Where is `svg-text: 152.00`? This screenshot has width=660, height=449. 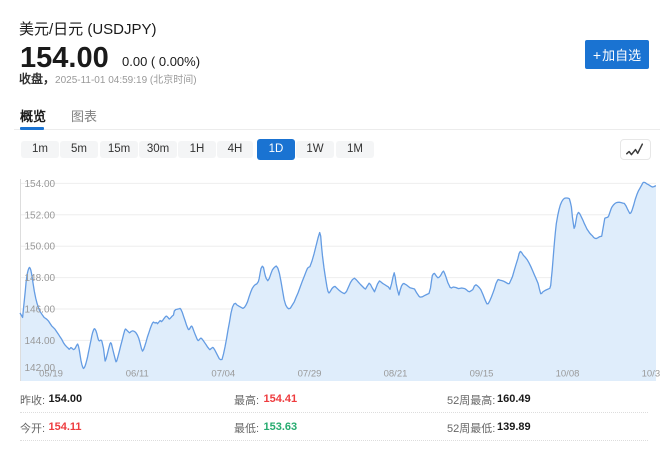 svg-text: 152.00 is located at coordinates (40, 215).